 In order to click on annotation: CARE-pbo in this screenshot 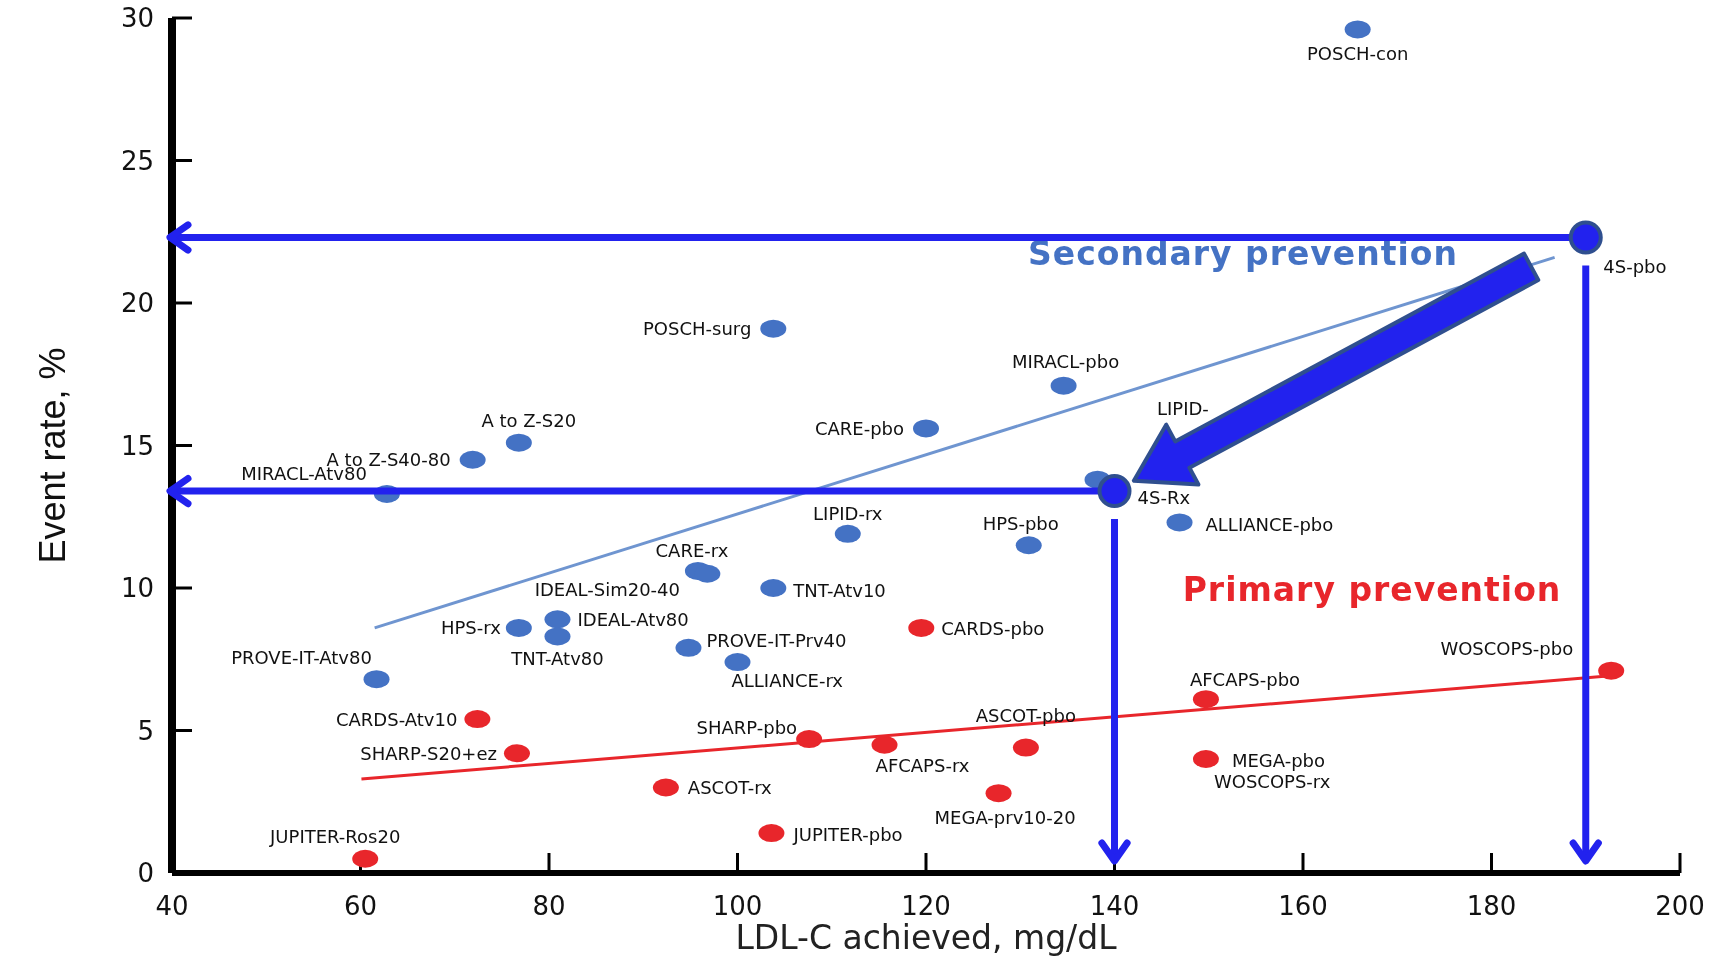, I will do `click(859, 428)`.